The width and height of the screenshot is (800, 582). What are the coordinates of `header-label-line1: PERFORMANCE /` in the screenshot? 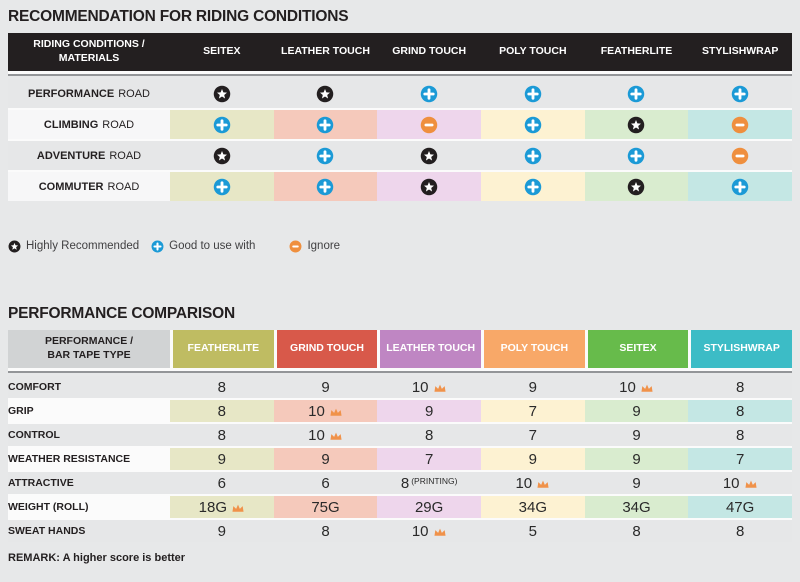 It's located at (89, 341).